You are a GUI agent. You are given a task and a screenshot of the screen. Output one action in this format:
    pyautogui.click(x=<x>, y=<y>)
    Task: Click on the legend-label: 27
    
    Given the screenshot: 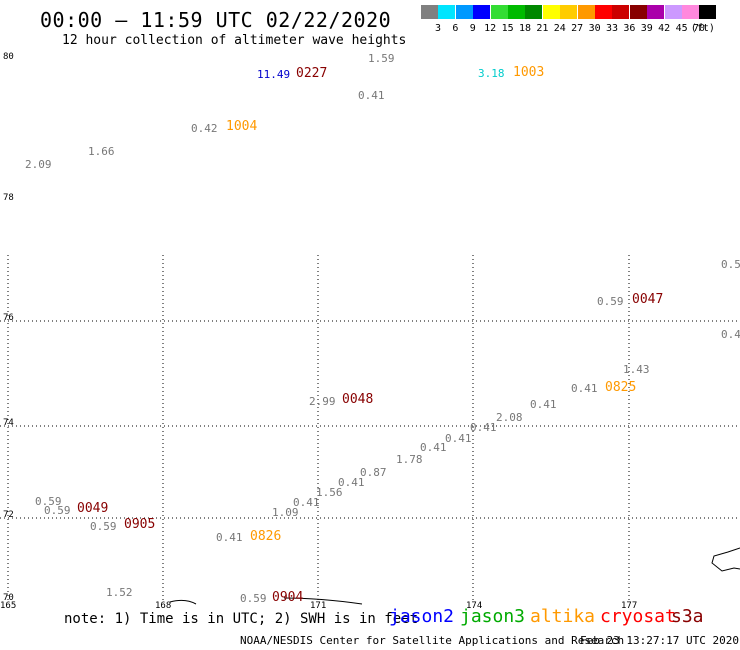 What is the action you would take?
    pyautogui.click(x=577, y=28)
    